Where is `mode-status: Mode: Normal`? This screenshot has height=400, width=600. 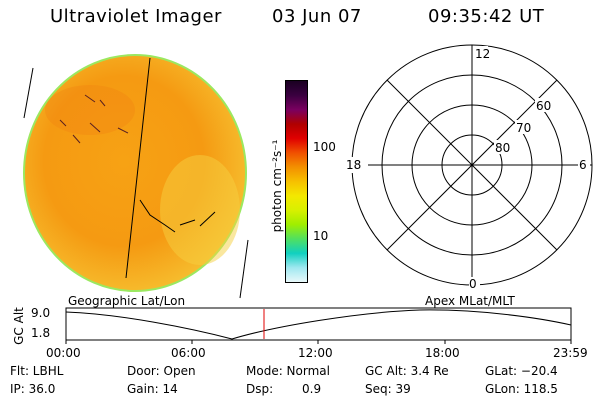 mode-status: Mode: Normal is located at coordinates (288, 371).